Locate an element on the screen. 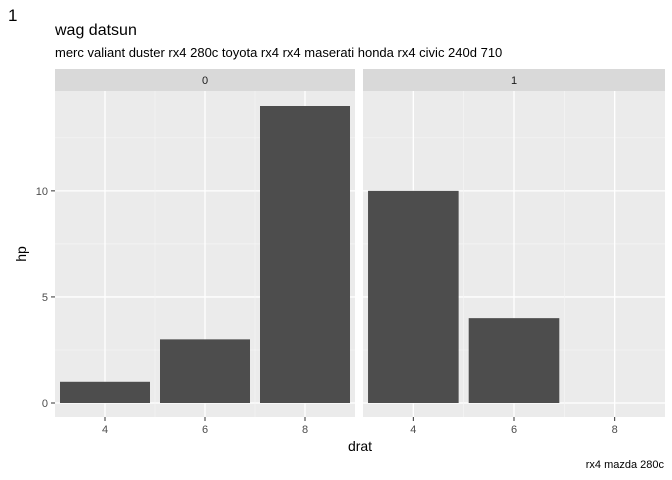 Image resolution: width=672 pixels, height=480 pixels. figure-tag: 1 is located at coordinates (13, 15).